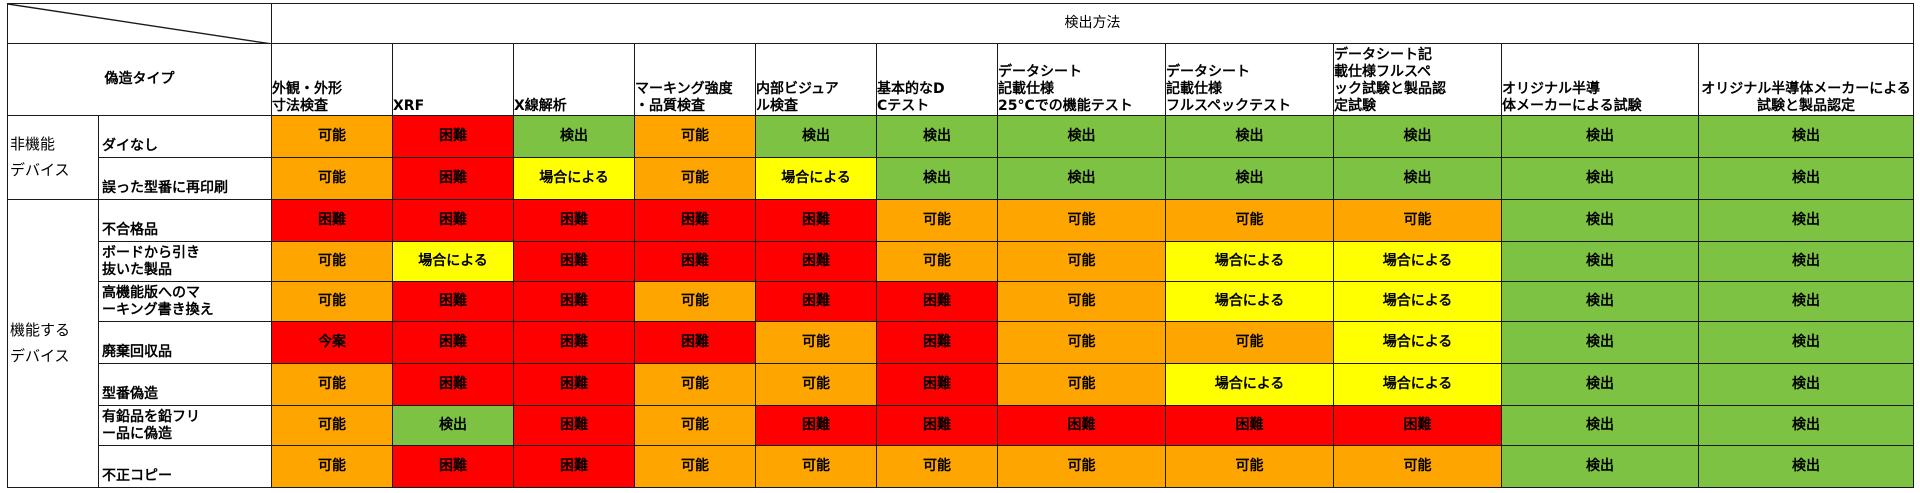 This screenshot has width=1920, height=493. I want to click on column-header: 外観・外形 寸法検査, so click(332, 79).